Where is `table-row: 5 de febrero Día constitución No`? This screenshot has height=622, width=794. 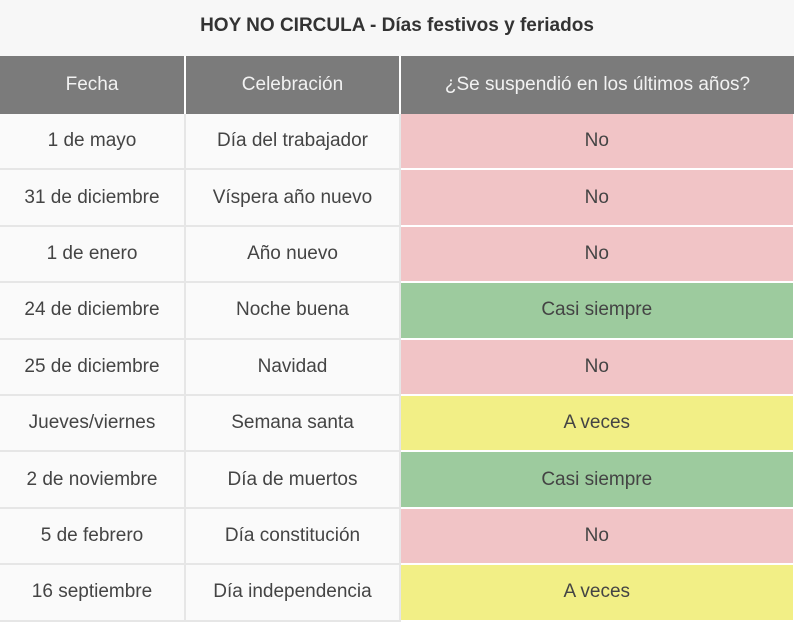 table-row: 5 de febrero Día constitución No is located at coordinates (397, 536).